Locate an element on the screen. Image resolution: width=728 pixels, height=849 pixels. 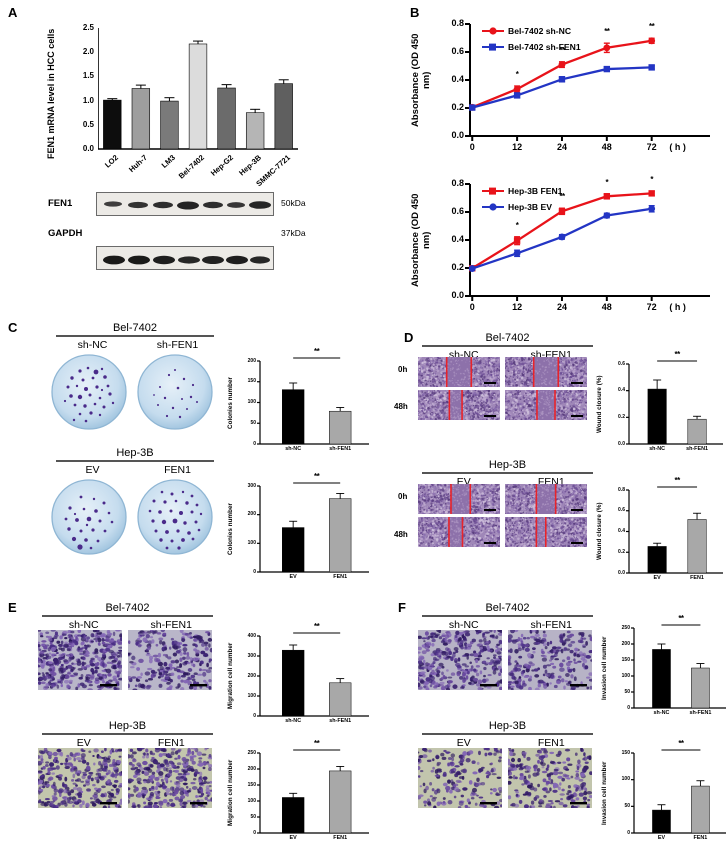
panel-e-block-hep3b: Hep-3B EV FEN1 is located at coordinates (127, 734).